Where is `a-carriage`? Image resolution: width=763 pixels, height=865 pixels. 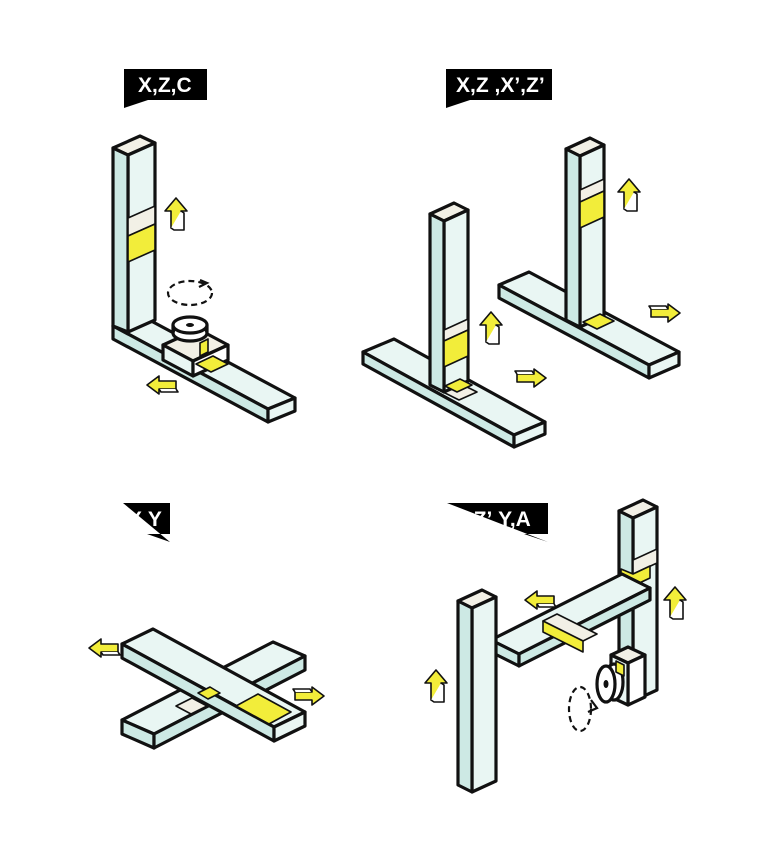
a-carriage is located at coordinates (620, 668).